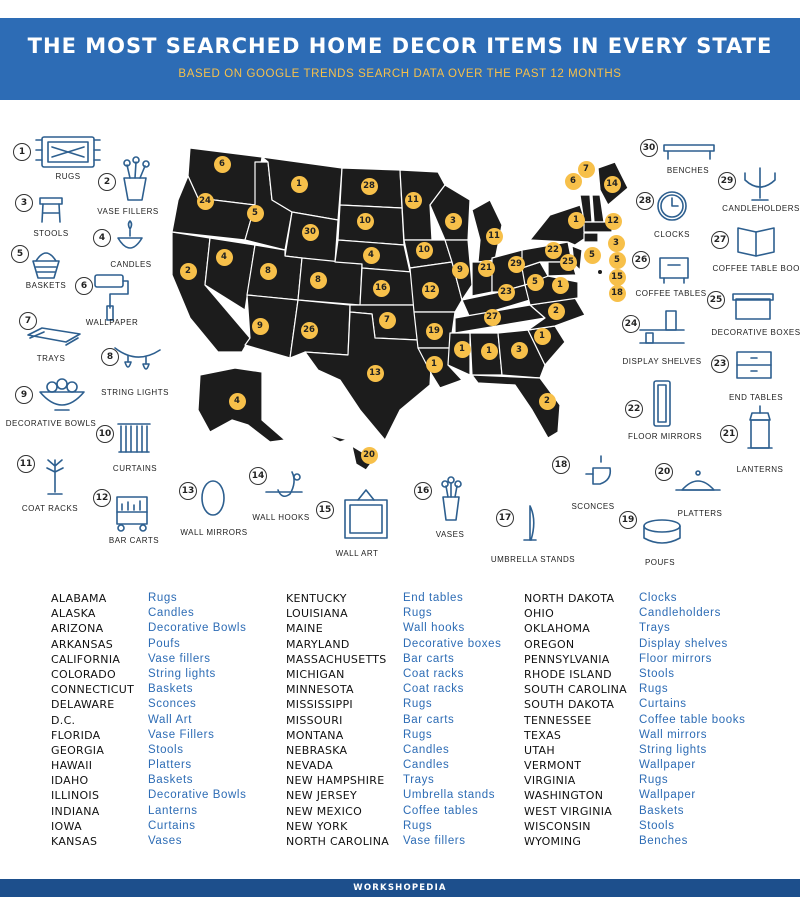 The width and height of the screenshot is (800, 897). What do you see at coordinates (172, 704) in the screenshot?
I see `state-item: Sconces` at bounding box center [172, 704].